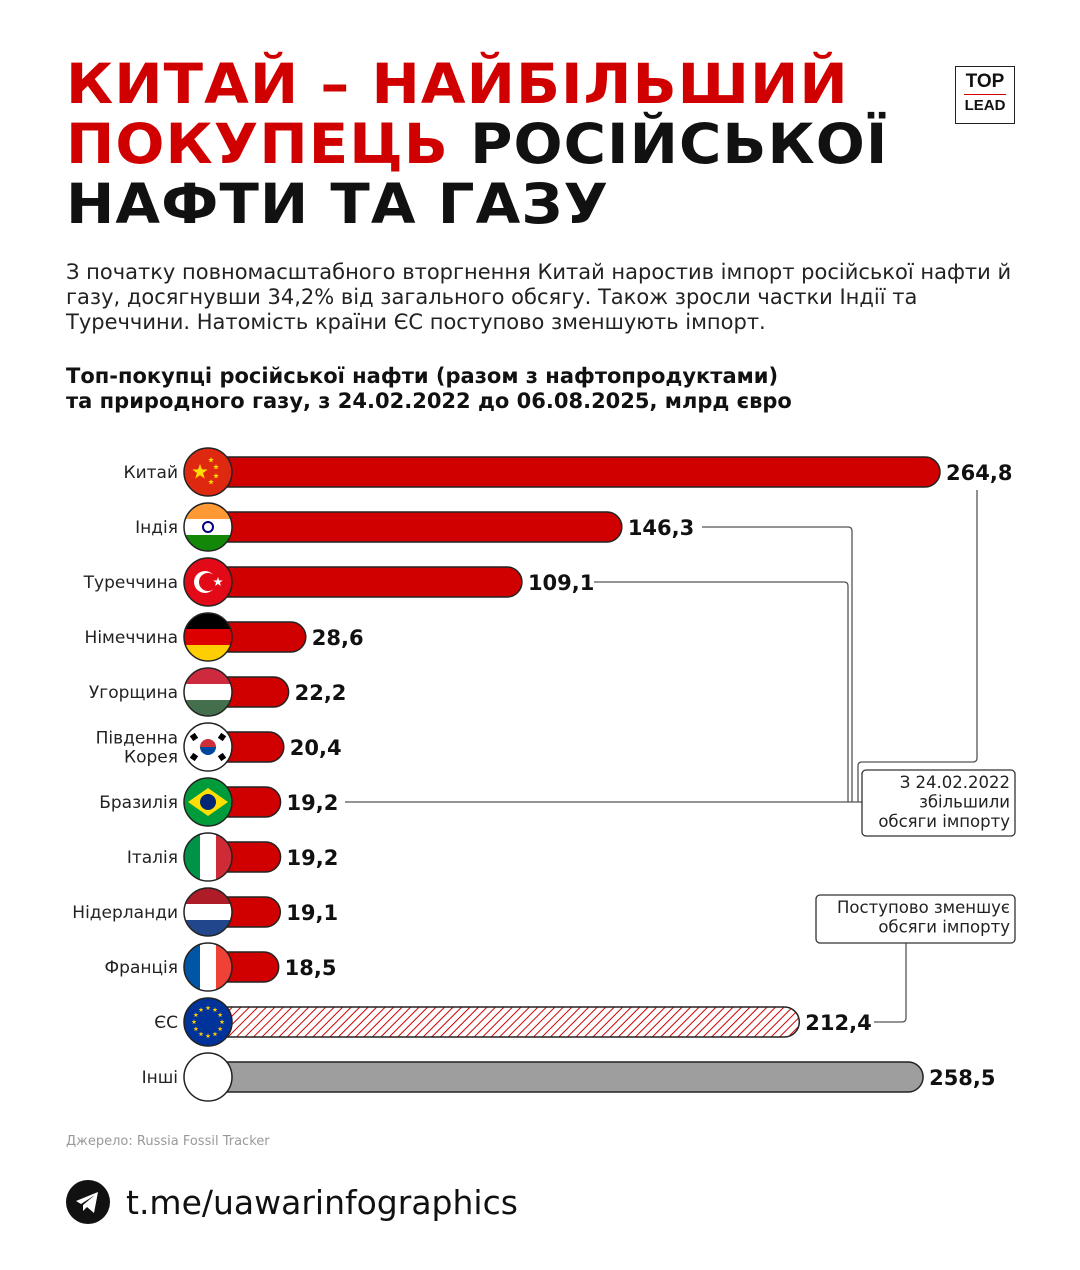 The height and width of the screenshot is (1270, 1080). Describe the element at coordinates (160, 1078) in the screenshot. I see `category-label: Інші` at that location.